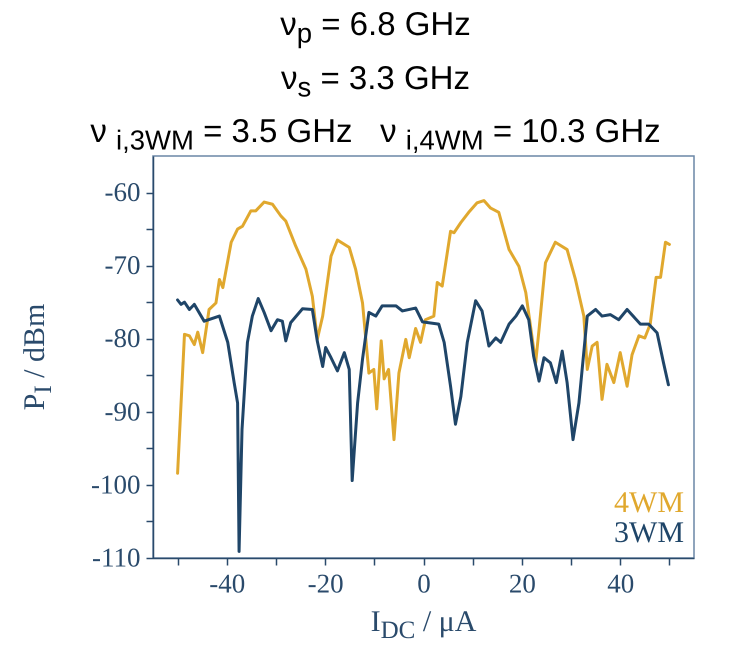  What do you see at coordinates (424, 625) in the screenshot?
I see `x-axis-title: I$_{DC}$ / μA` at bounding box center [424, 625].